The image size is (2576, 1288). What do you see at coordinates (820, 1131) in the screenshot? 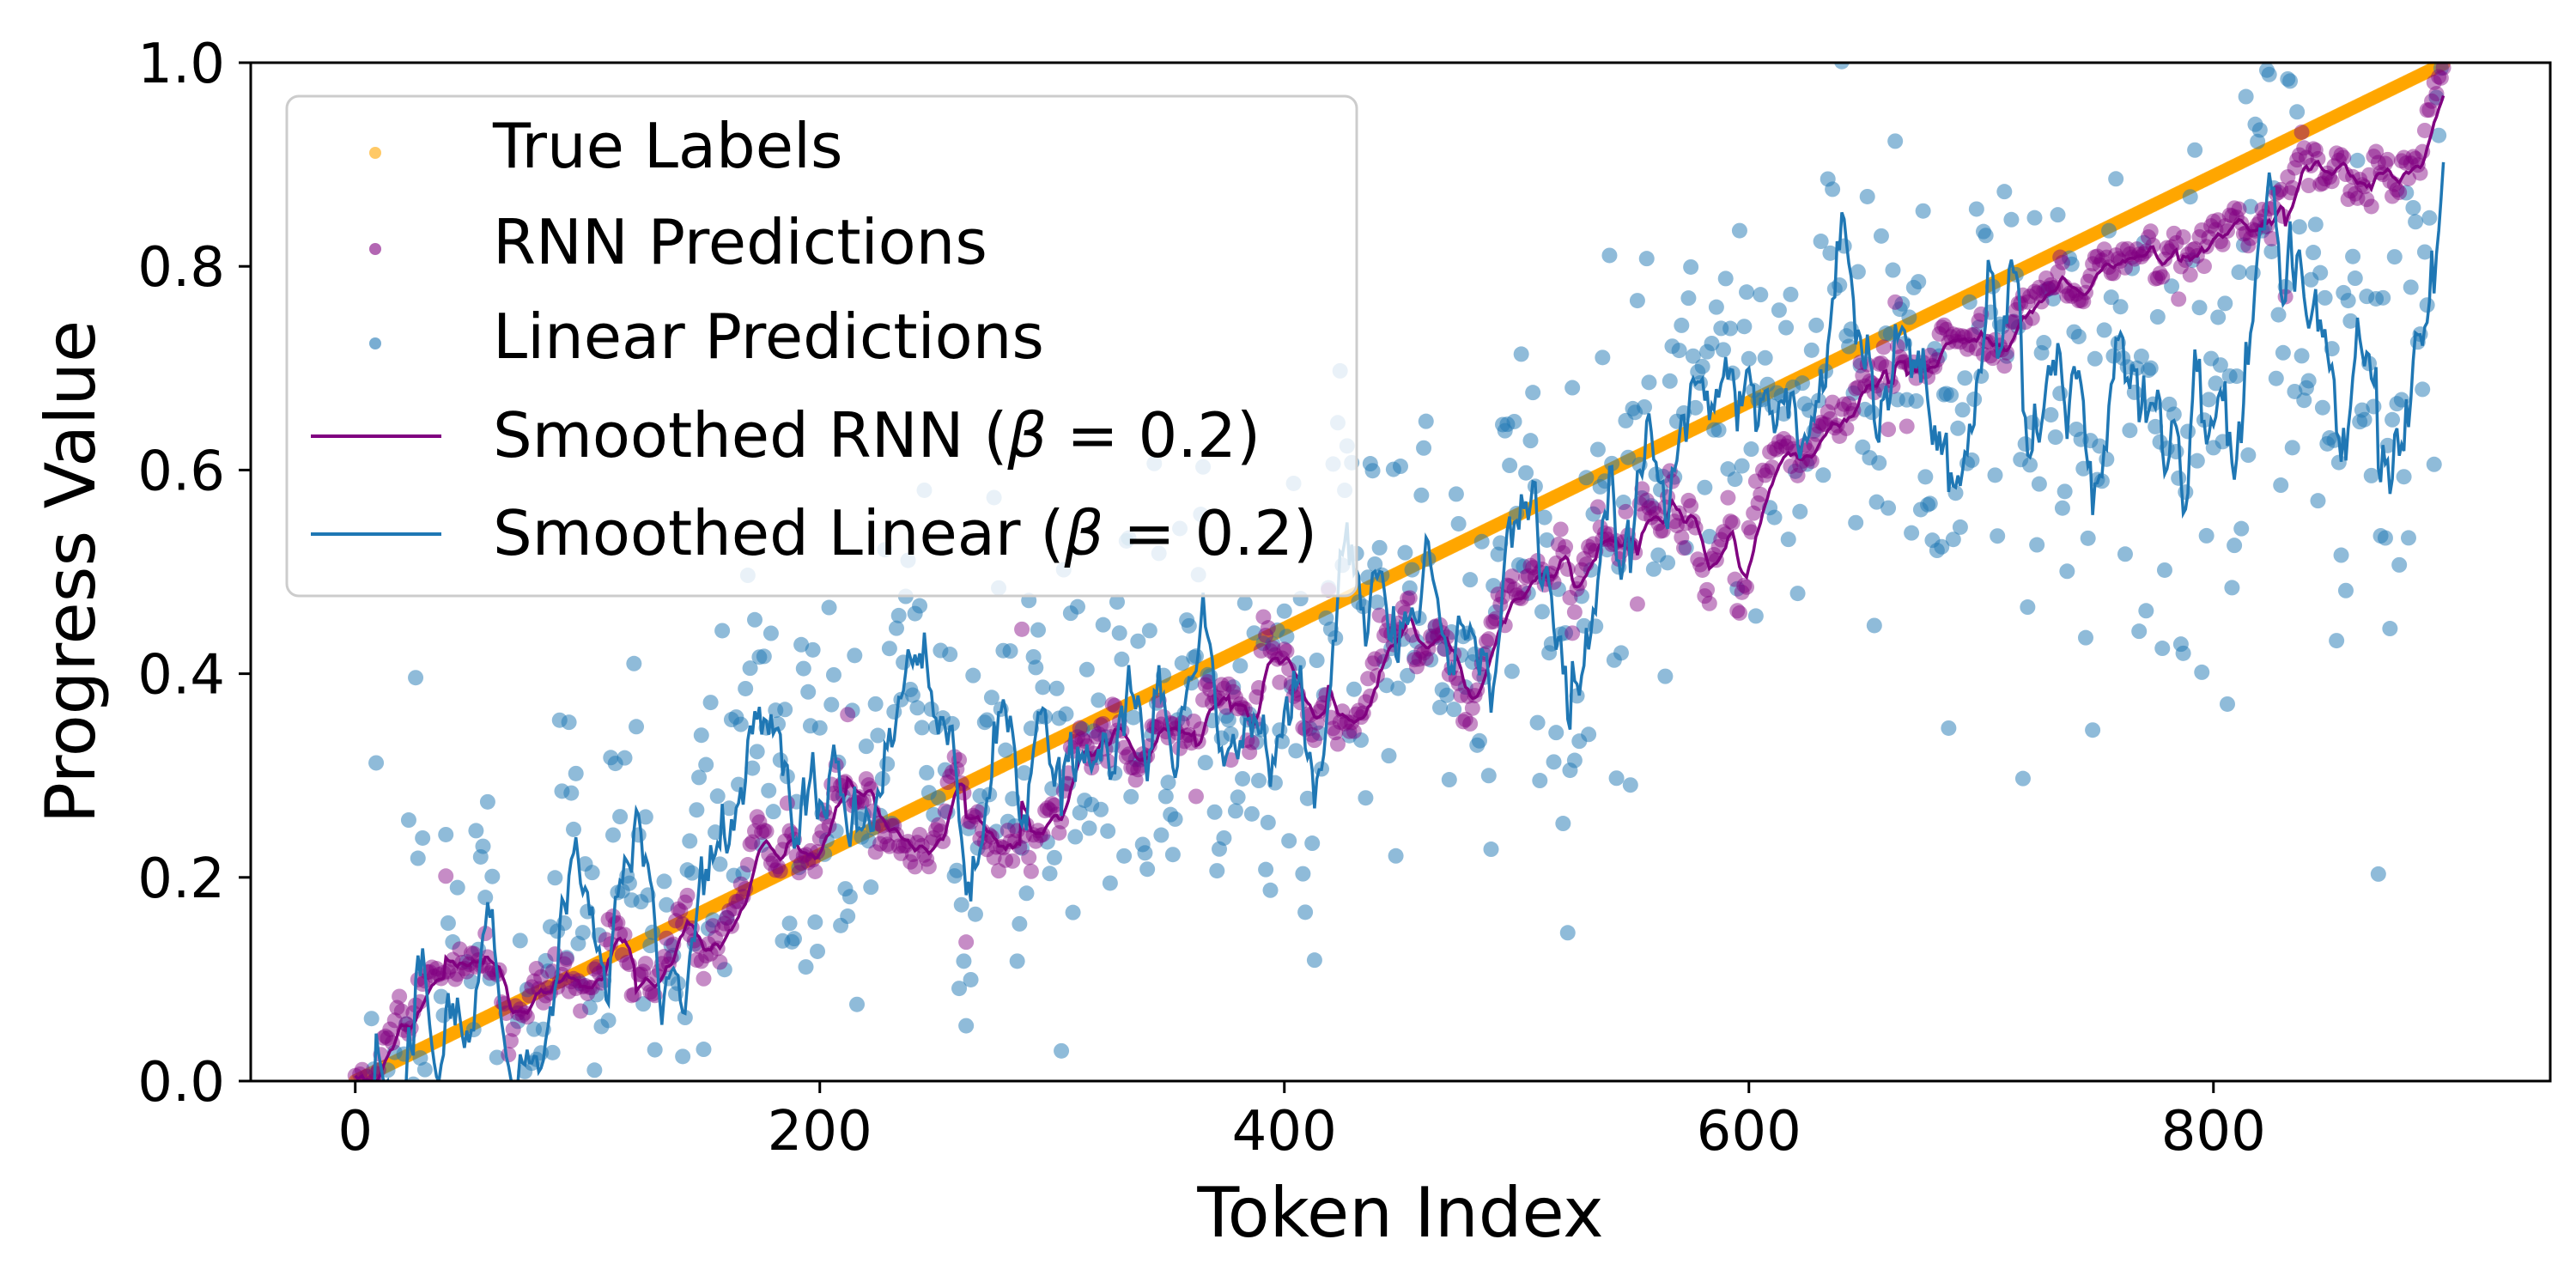
I see `x-tick-label: 200` at bounding box center [820, 1131].